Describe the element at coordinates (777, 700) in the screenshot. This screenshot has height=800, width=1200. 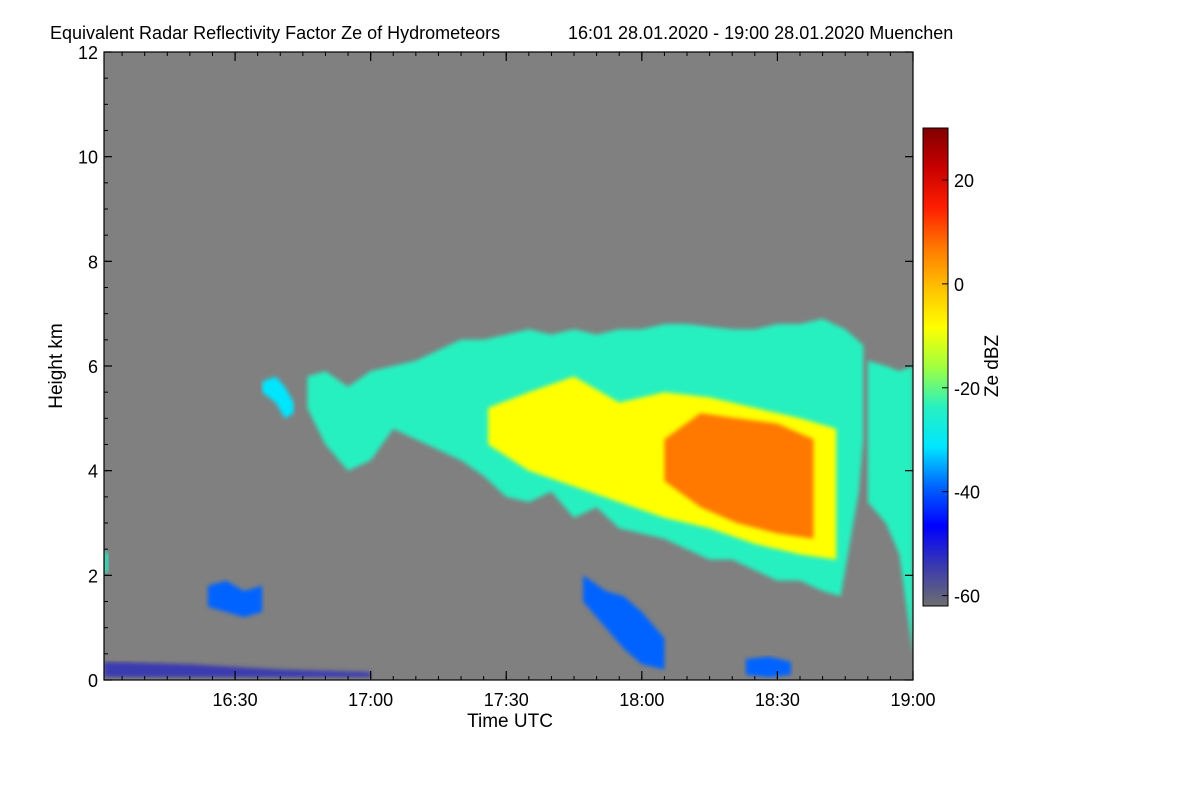
I see `x-tick-label: 18:30` at that location.